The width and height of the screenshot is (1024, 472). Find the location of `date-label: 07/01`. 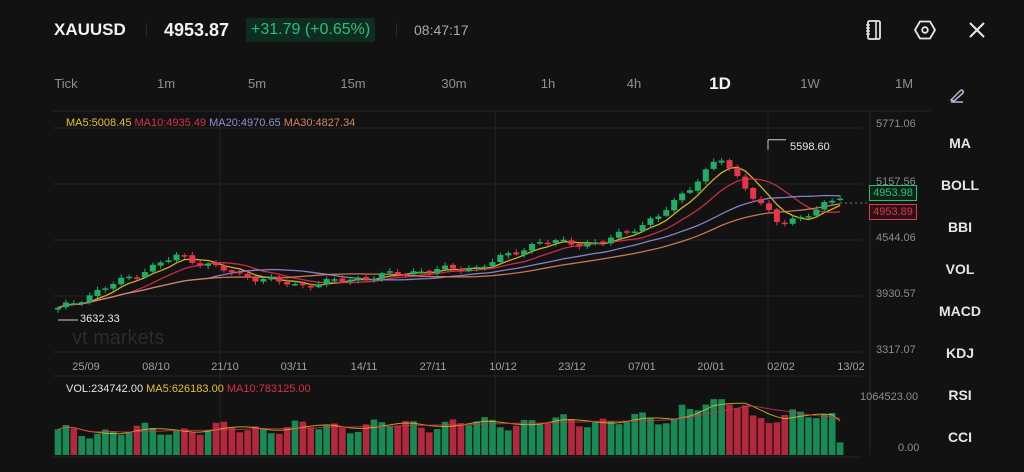

date-label: 07/01 is located at coordinates (642, 367).